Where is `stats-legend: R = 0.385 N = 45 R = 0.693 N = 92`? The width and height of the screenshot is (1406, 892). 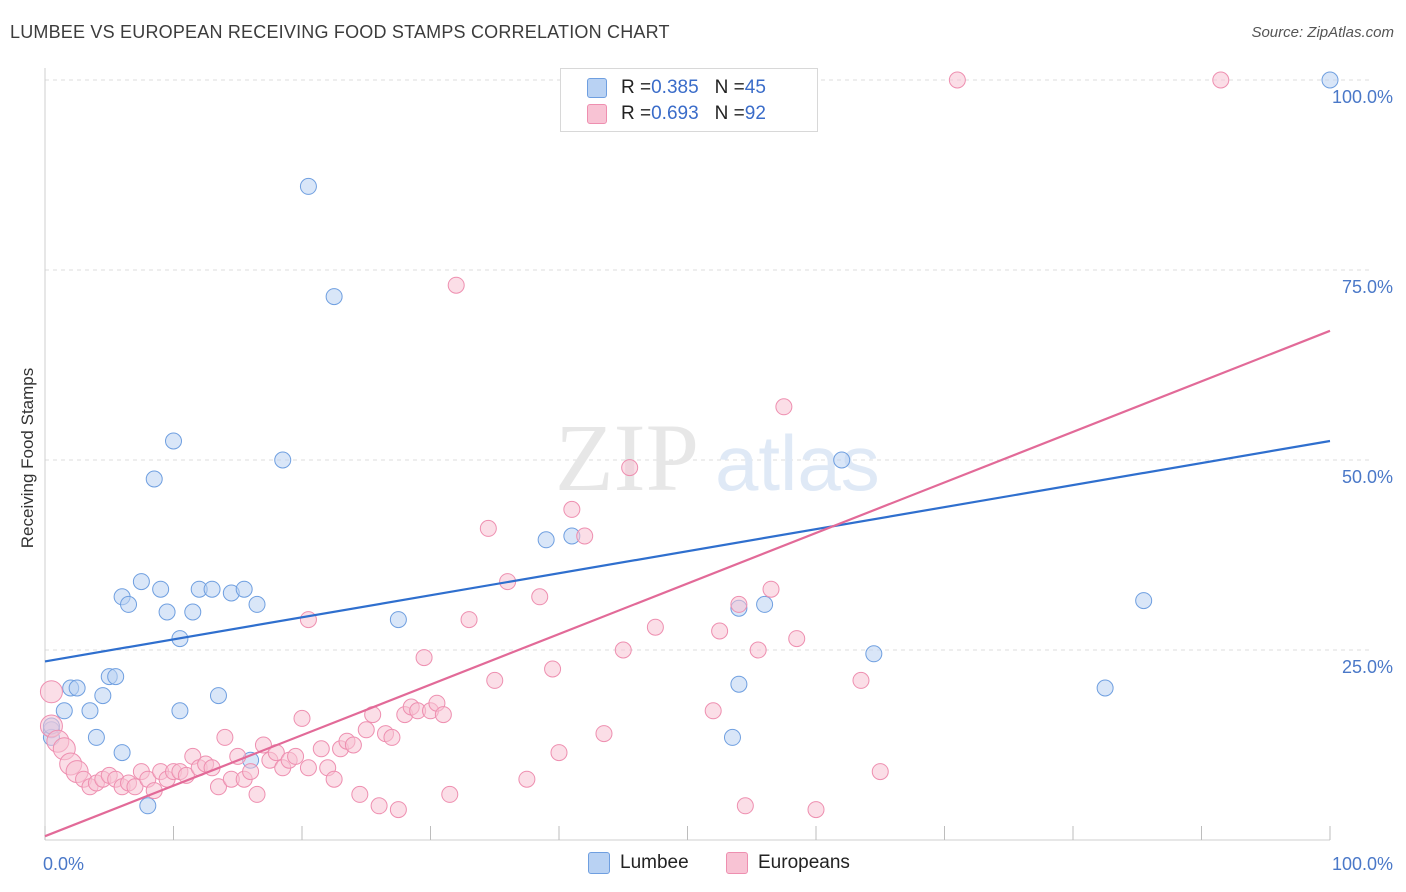 stats-legend: R = 0.385 N = 45 R = 0.693 N = 92 is located at coordinates (689, 100).